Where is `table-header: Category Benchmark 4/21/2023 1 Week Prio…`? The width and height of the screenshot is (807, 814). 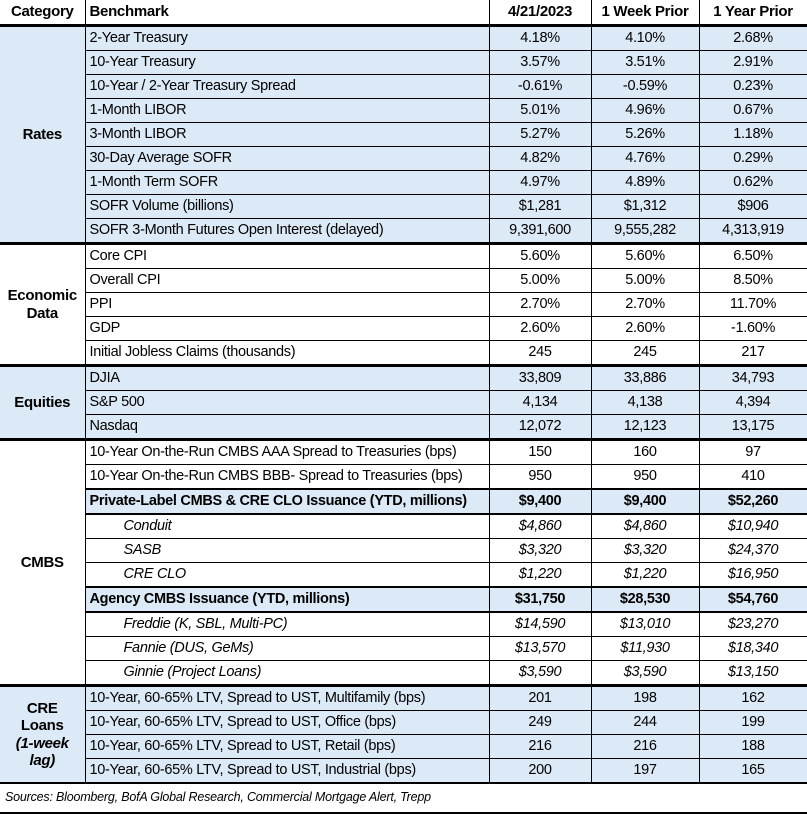 table-header: Category Benchmark 4/21/2023 1 Week Prio… is located at coordinates (403, 13).